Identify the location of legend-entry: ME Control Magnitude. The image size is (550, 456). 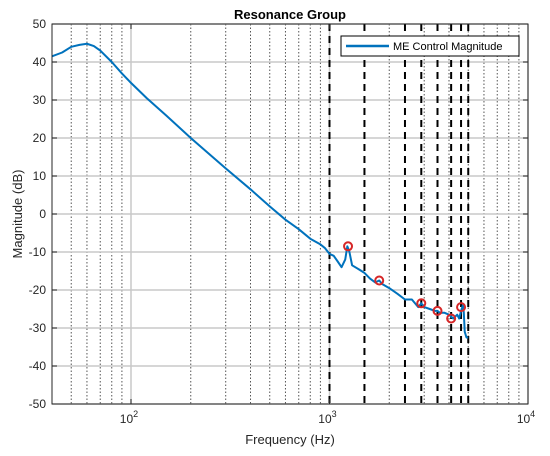
(447, 47).